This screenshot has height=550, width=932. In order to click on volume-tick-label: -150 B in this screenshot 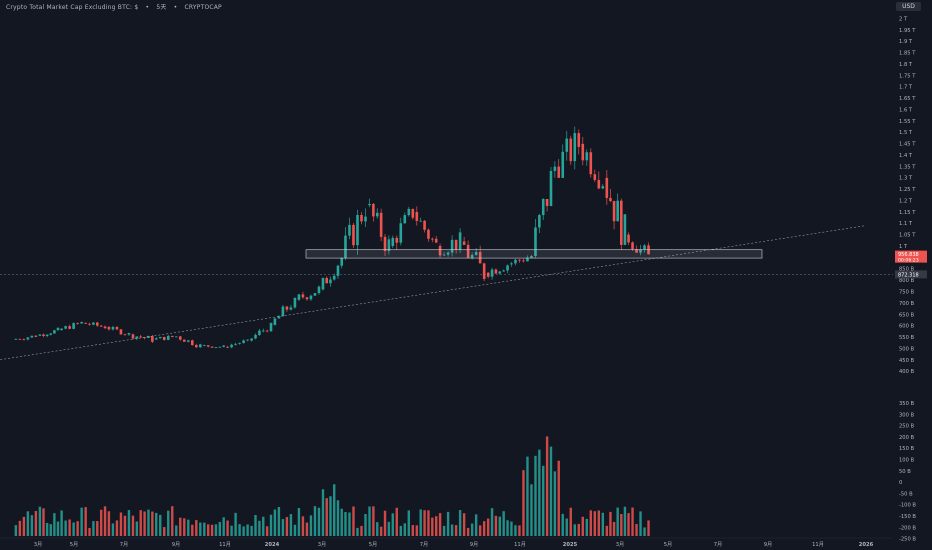, I will do `click(907, 517)`.